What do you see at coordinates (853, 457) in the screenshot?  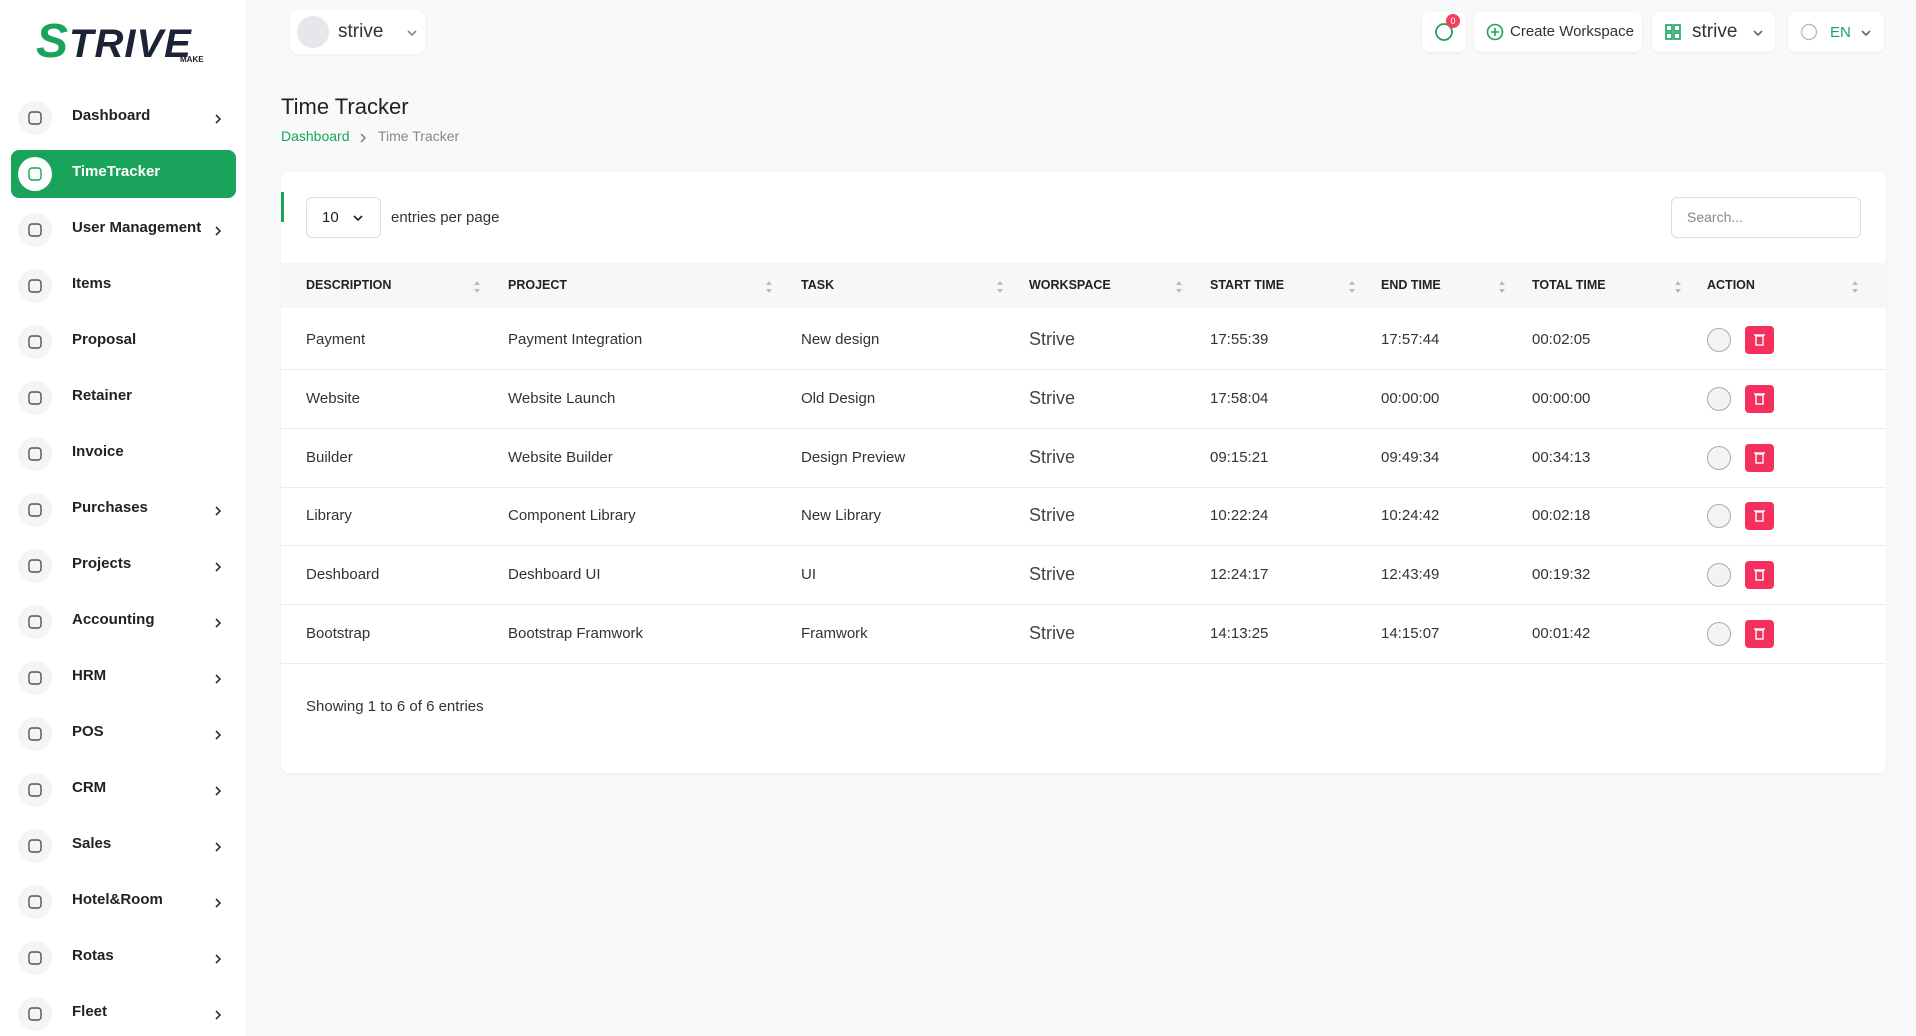 I see `table-cell: Design Preview` at bounding box center [853, 457].